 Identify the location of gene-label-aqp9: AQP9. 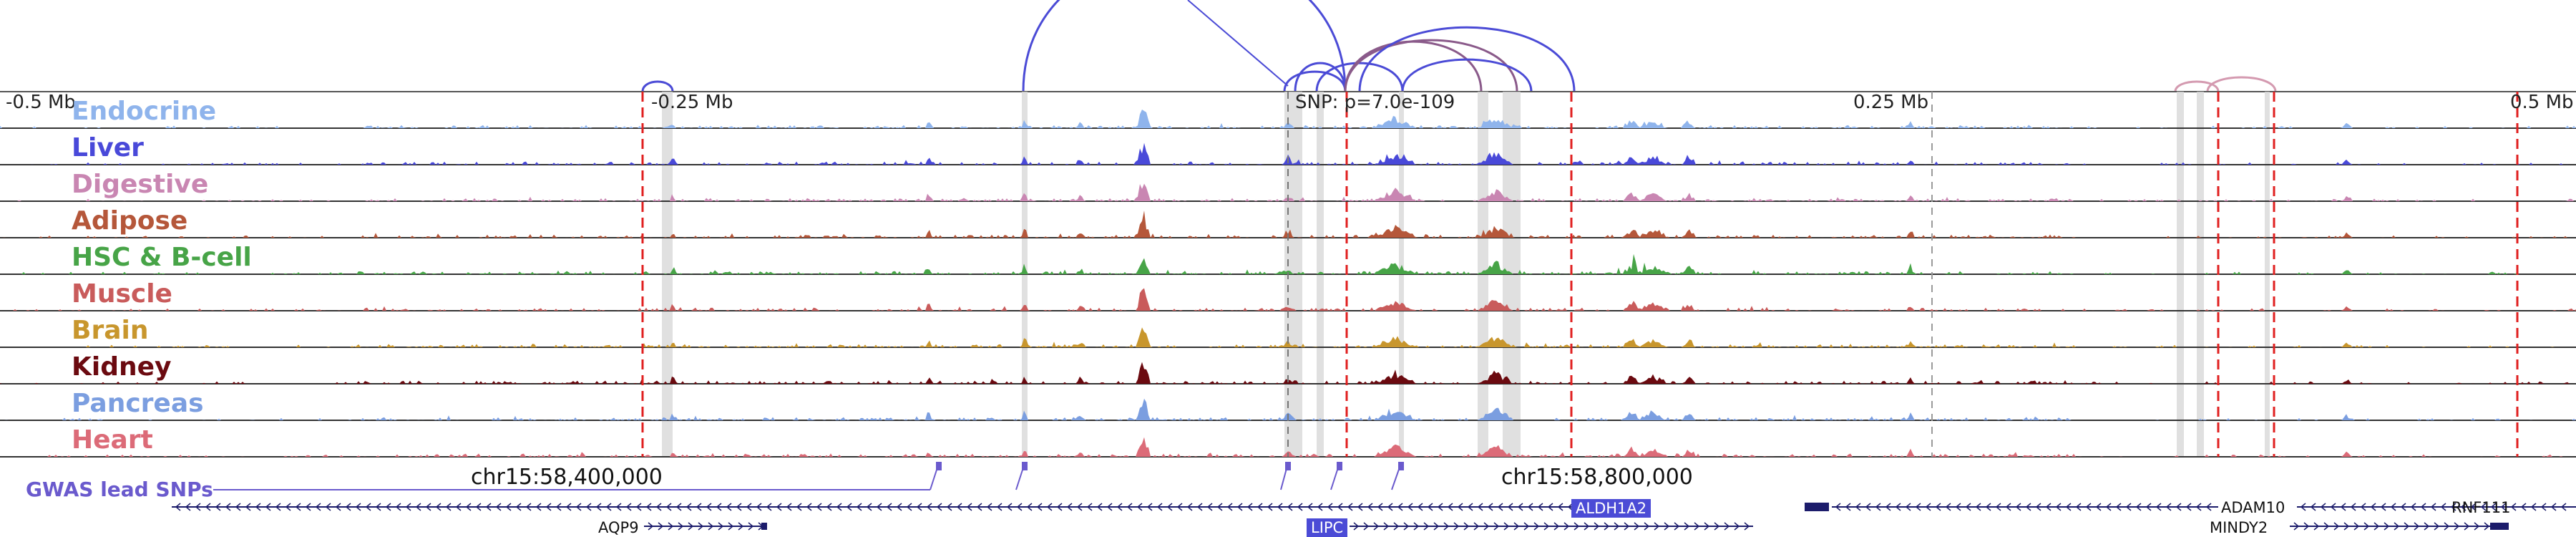
(618, 527).